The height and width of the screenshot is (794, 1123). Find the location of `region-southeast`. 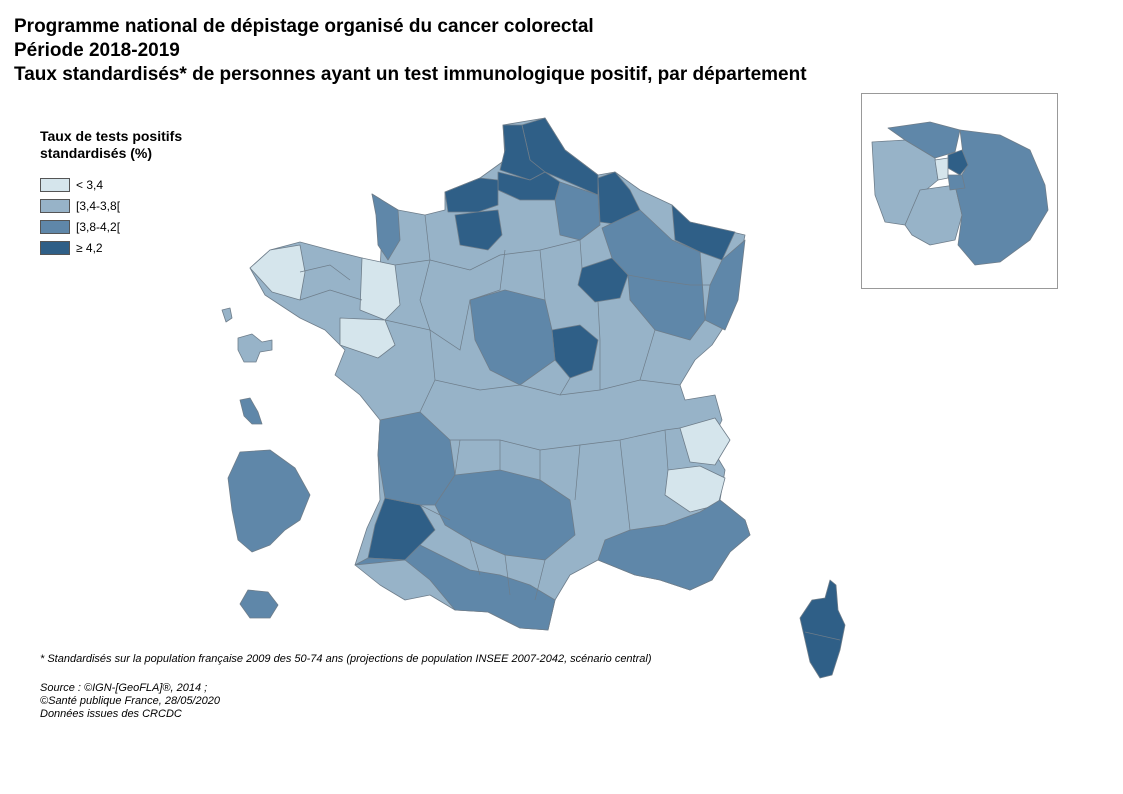

region-southeast is located at coordinates (674, 545).